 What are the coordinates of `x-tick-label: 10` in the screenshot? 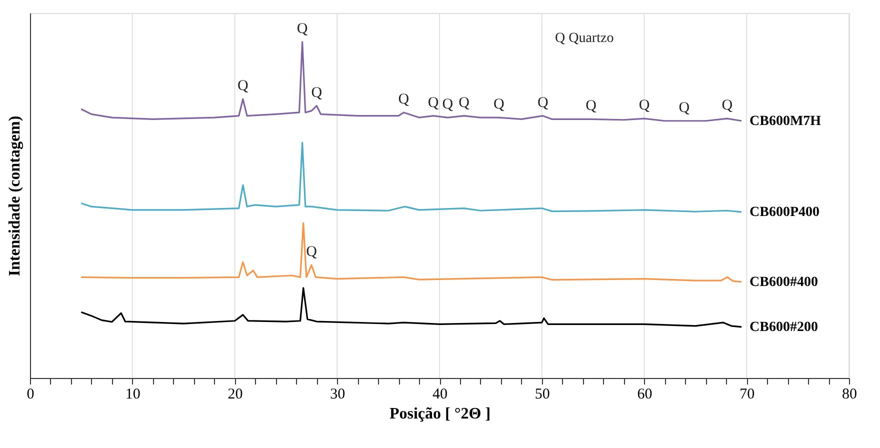 It's located at (132, 394).